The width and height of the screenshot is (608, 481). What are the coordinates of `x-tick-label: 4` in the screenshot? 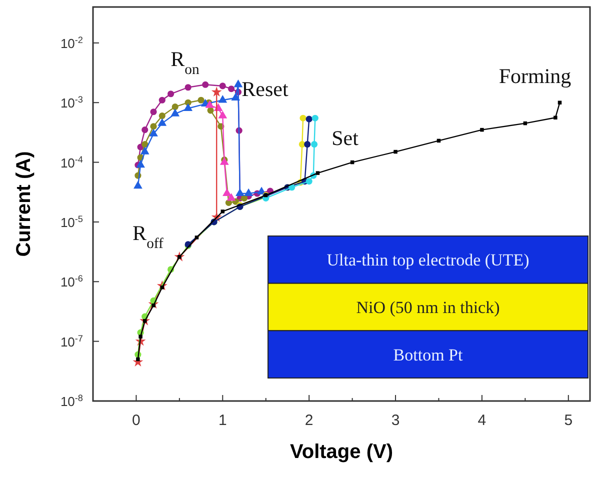 It's located at (482, 420).